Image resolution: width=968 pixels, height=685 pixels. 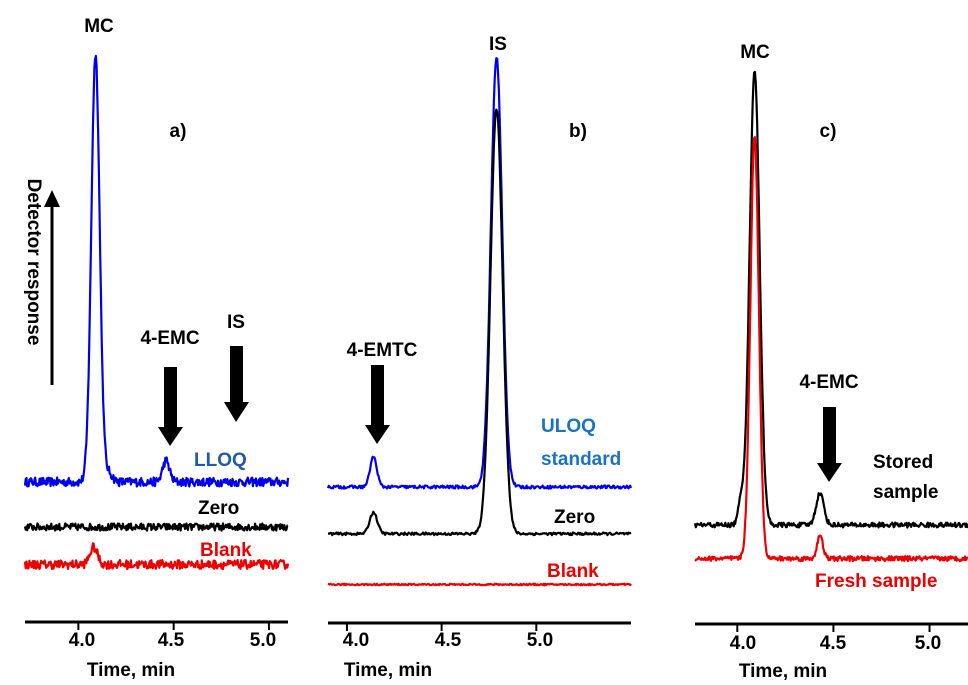 What do you see at coordinates (578, 131) in the screenshot?
I see `panel-label: b)` at bounding box center [578, 131].